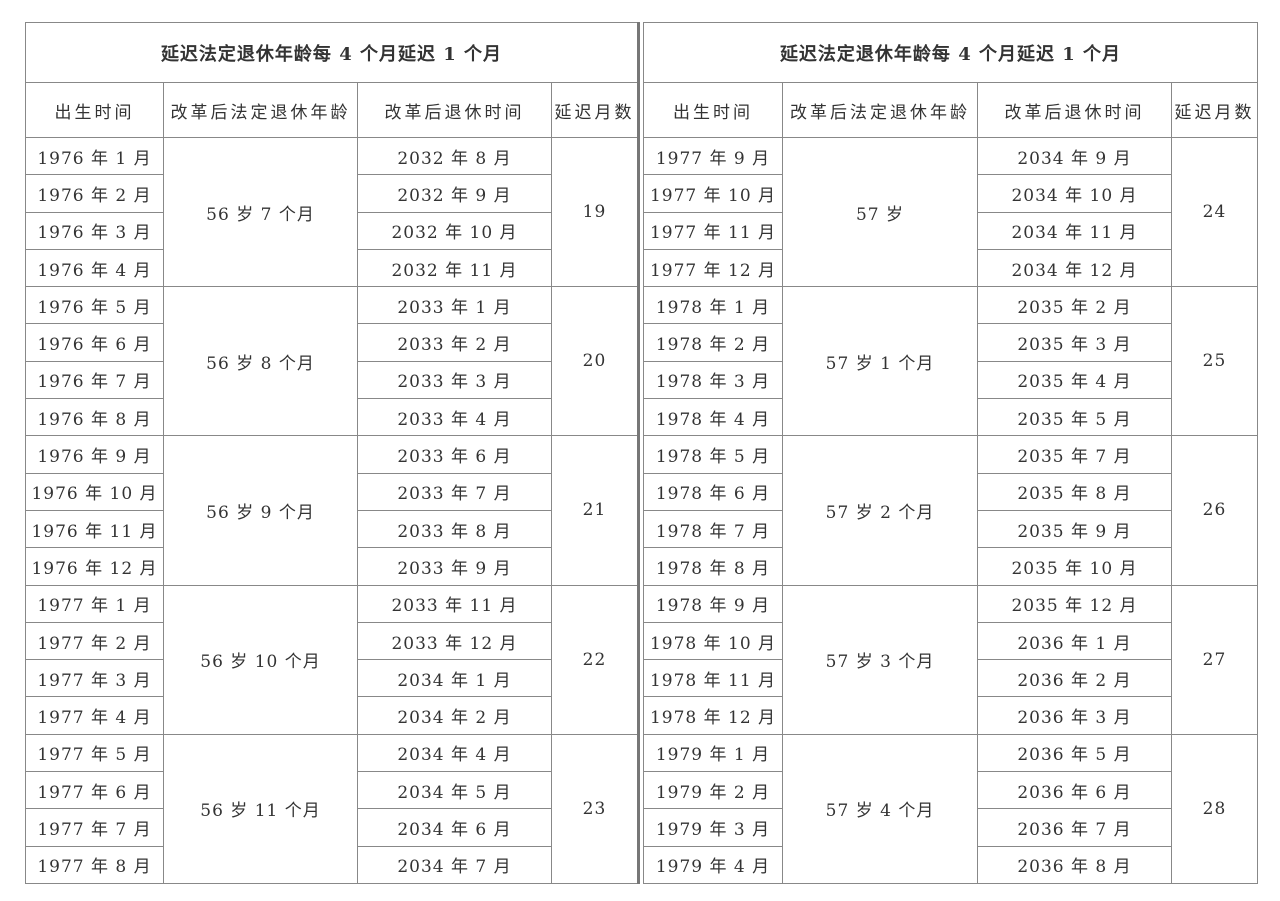  Describe the element at coordinates (454, 454) in the screenshot. I see `retirement-date-cell: 2033 年 6 月` at that location.